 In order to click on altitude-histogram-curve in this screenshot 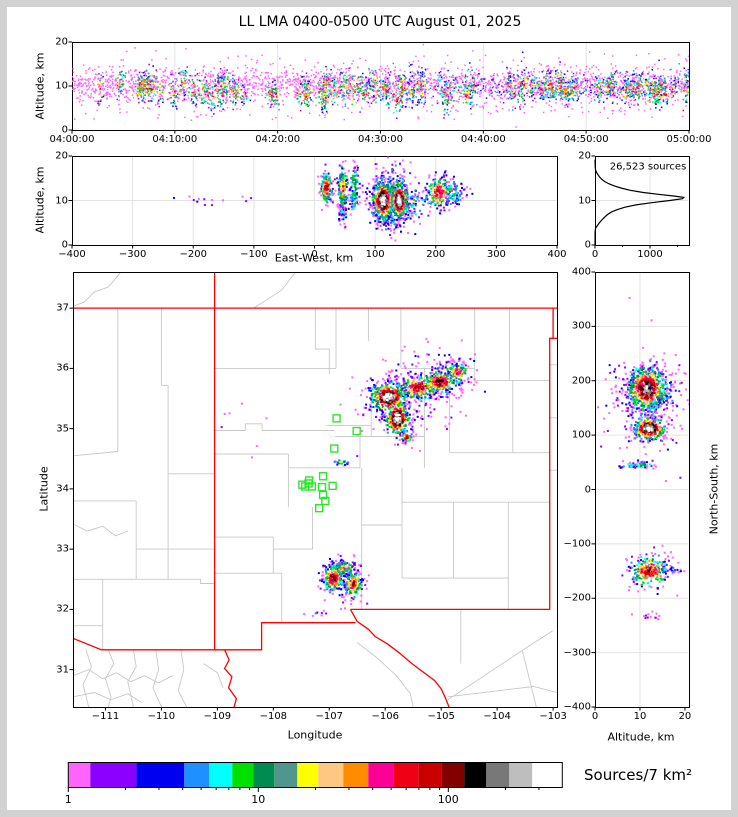, I will do `click(640, 202)`.